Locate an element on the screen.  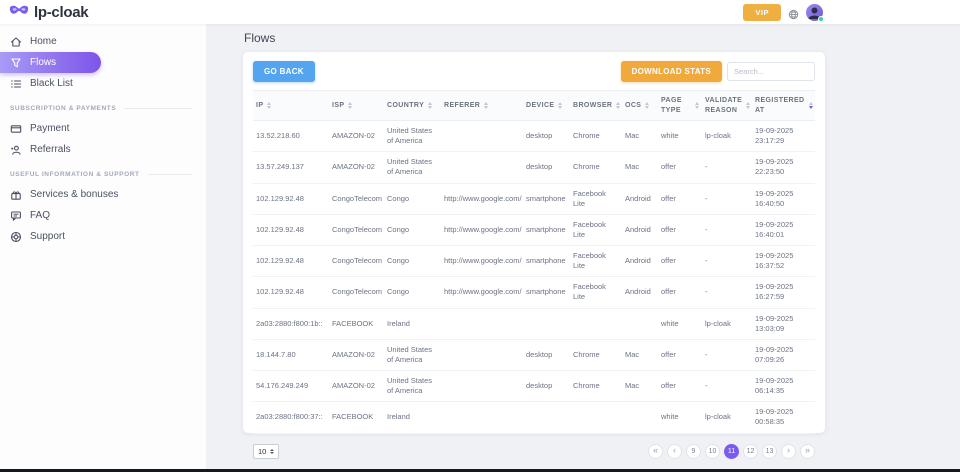
pagination-page-11: 11 is located at coordinates (731, 451).